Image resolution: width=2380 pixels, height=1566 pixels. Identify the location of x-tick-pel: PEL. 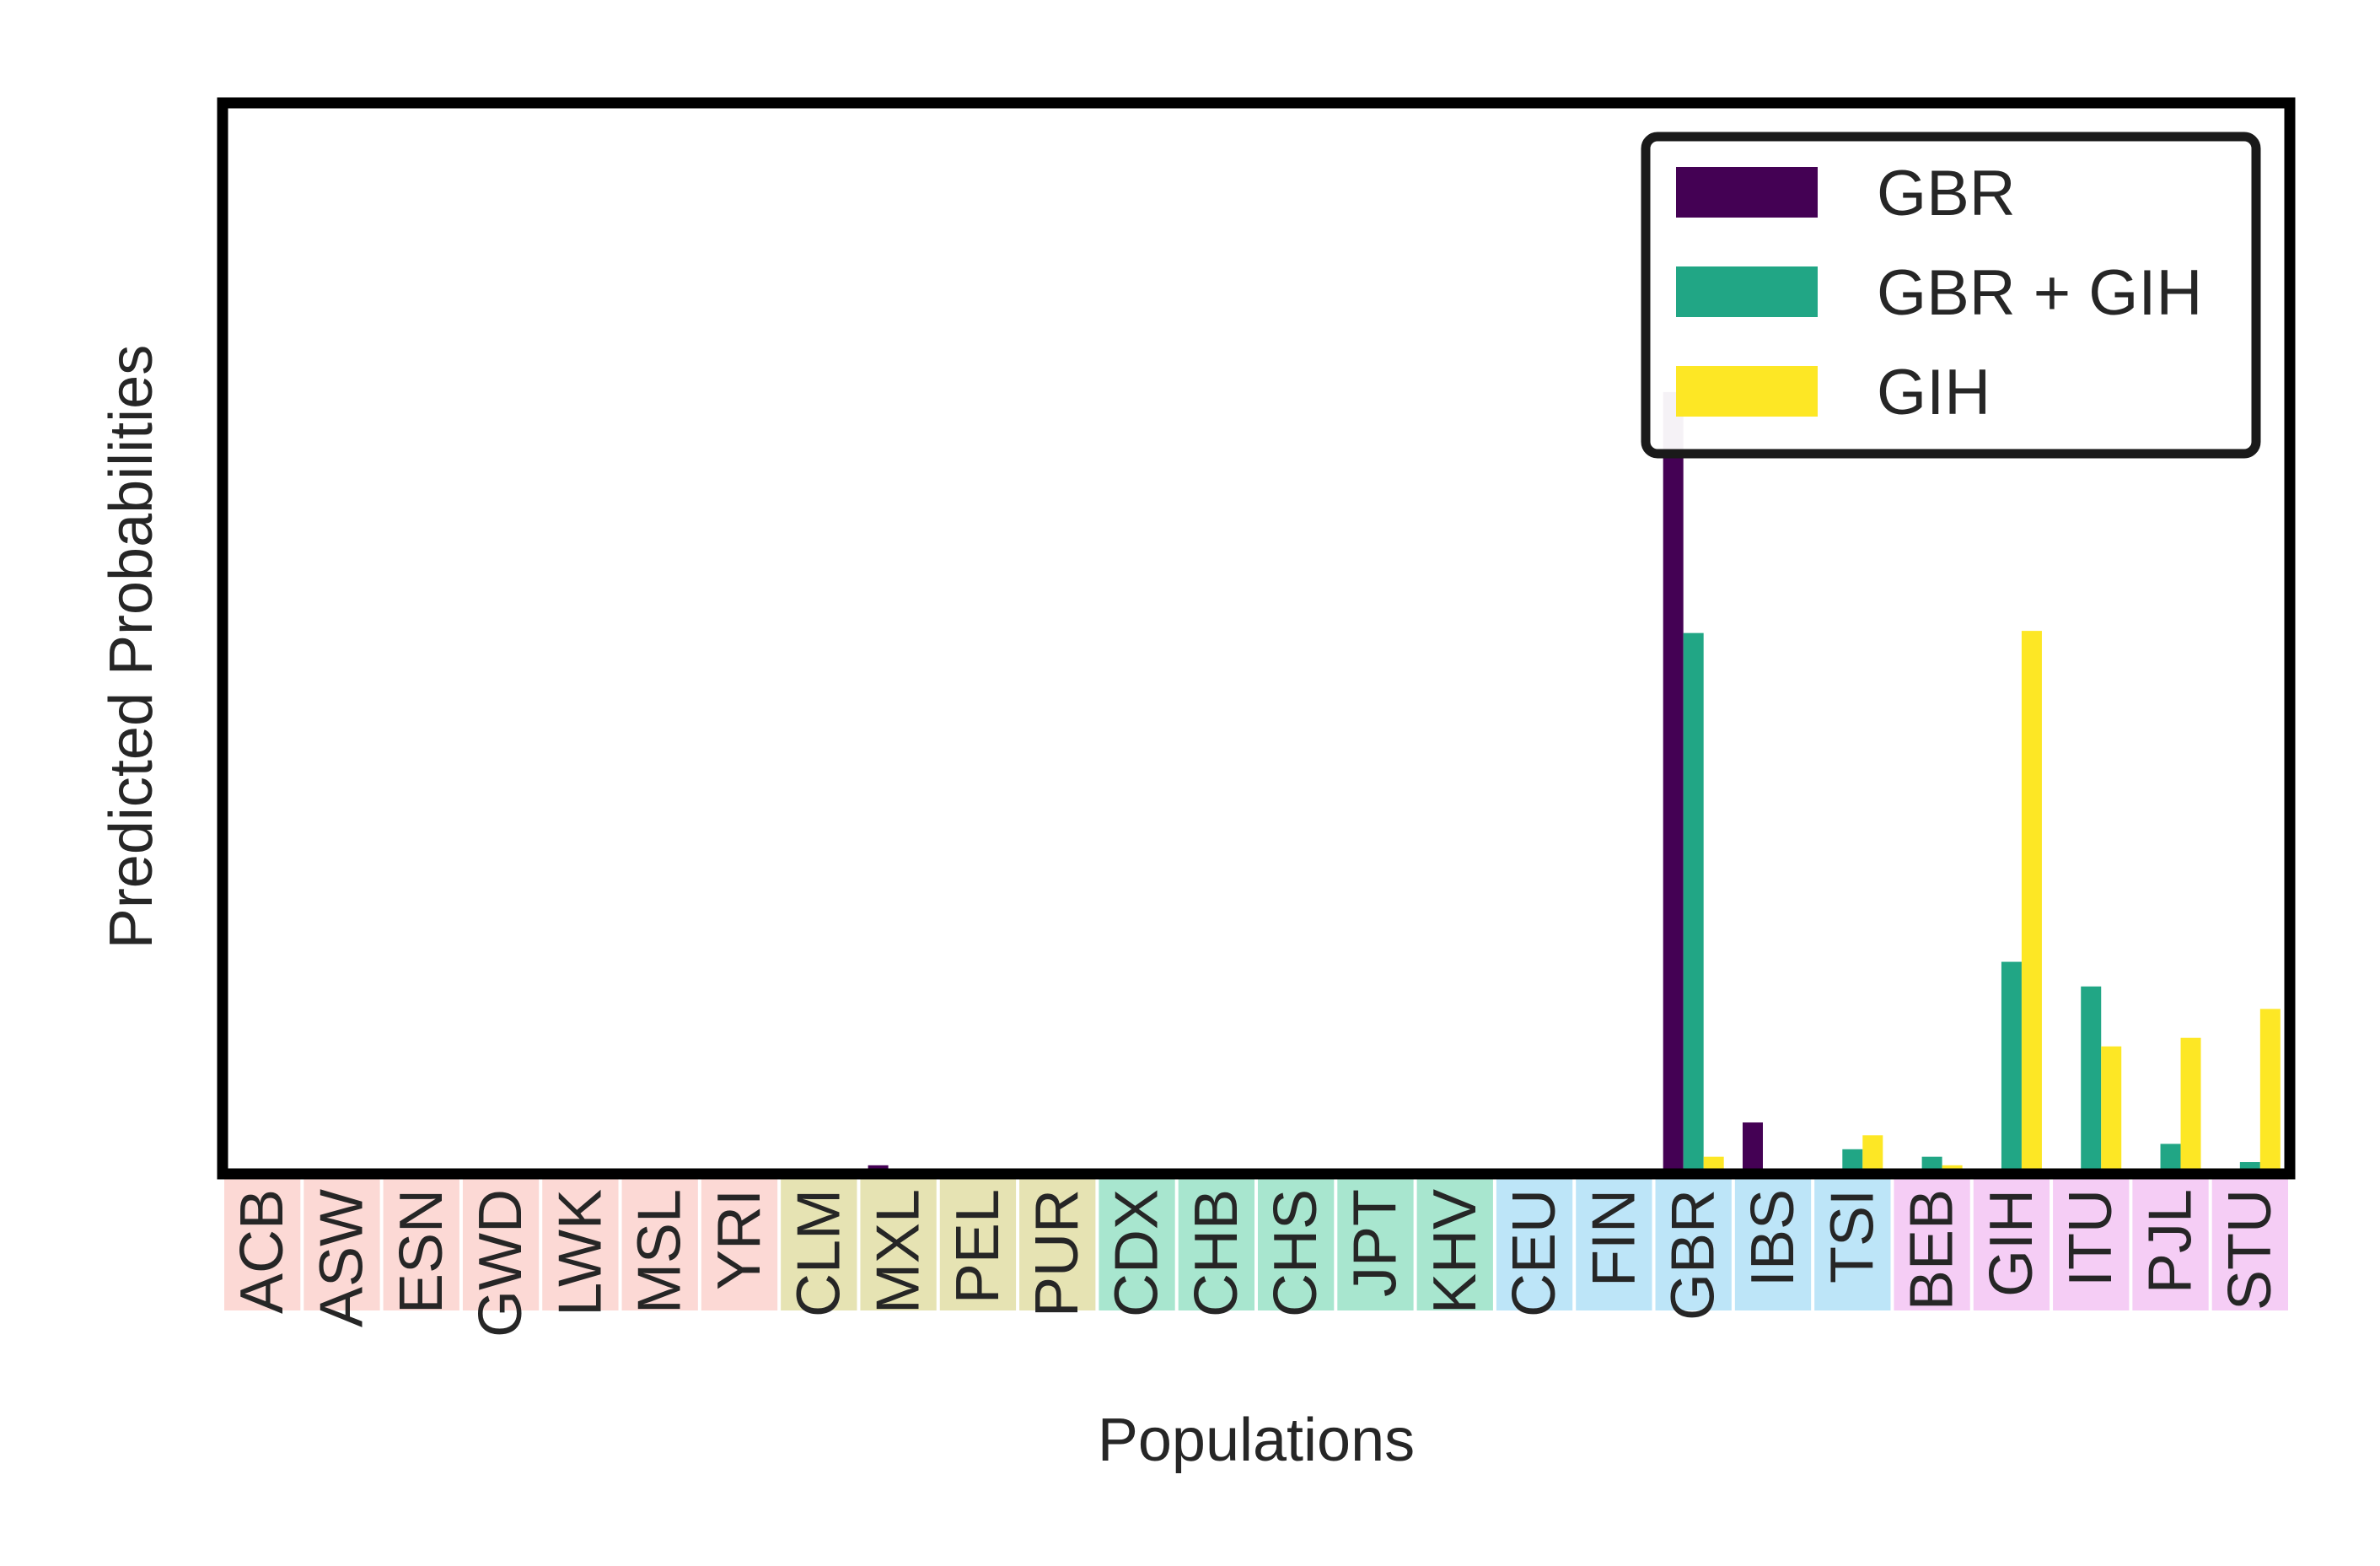
(978, 1246).